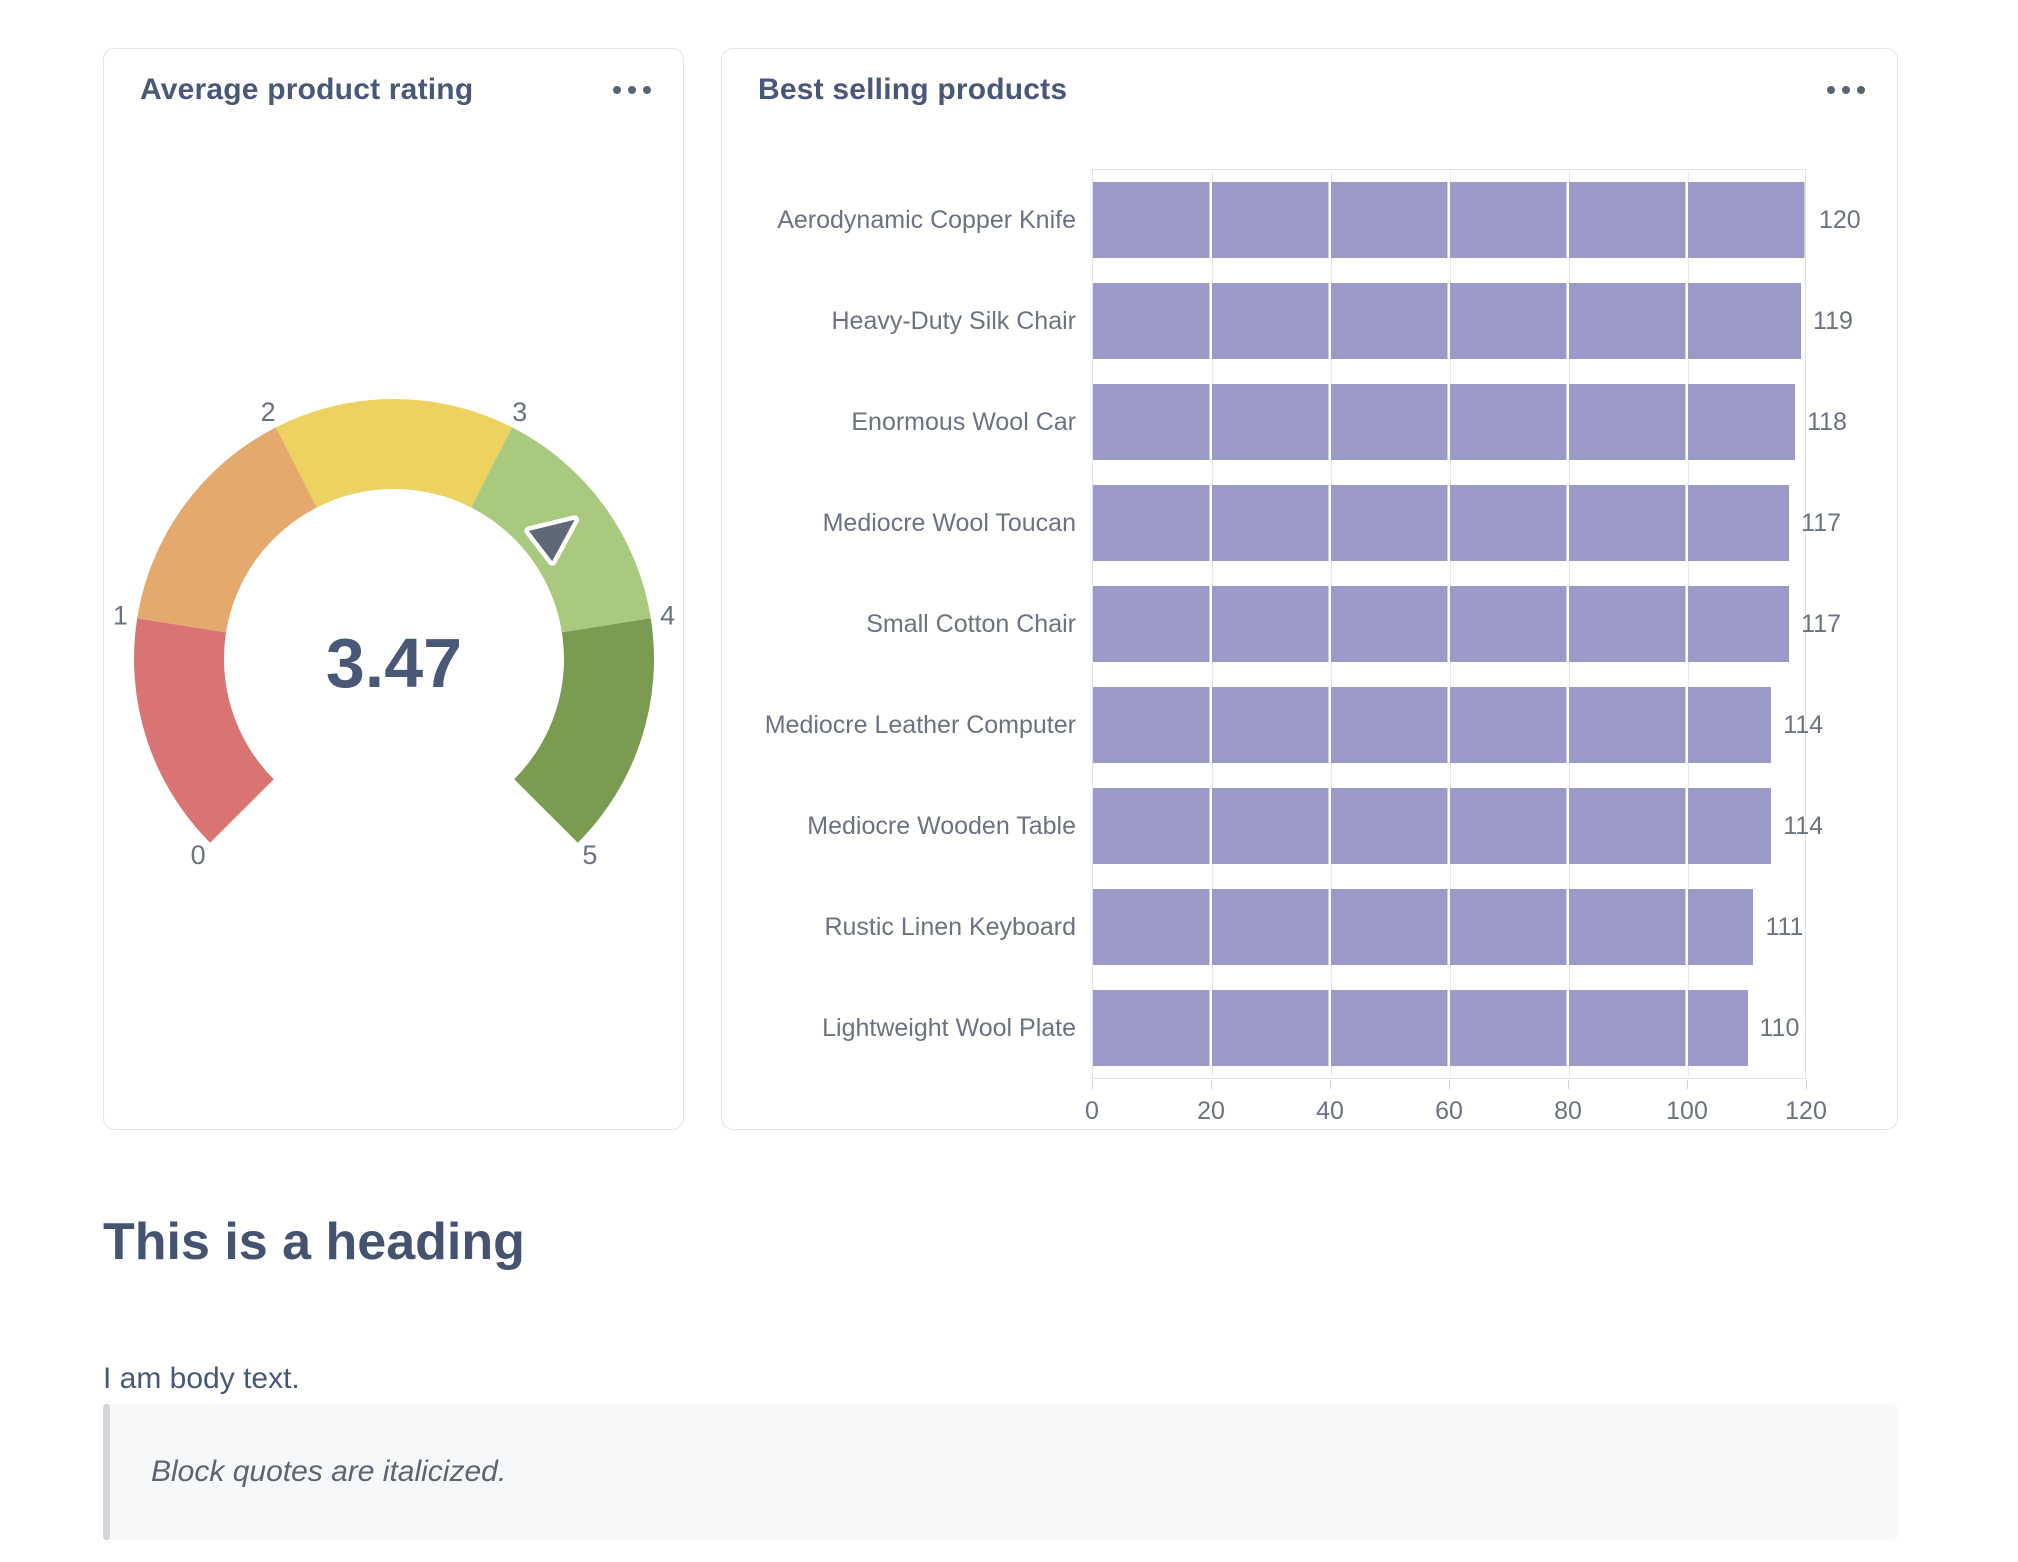 This screenshot has width=2018, height=1562. I want to click on gauge-card-header: Average product rating, so click(397, 90).